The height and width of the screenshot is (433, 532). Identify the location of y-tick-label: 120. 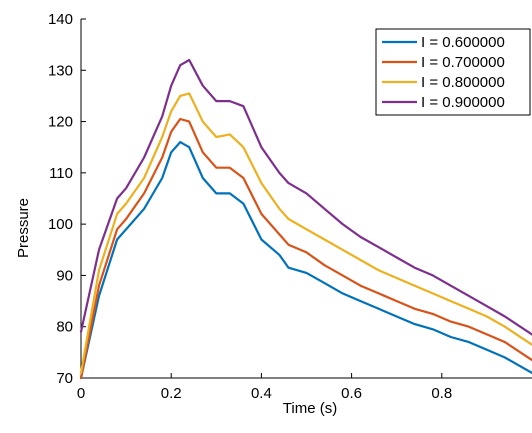
(60, 122).